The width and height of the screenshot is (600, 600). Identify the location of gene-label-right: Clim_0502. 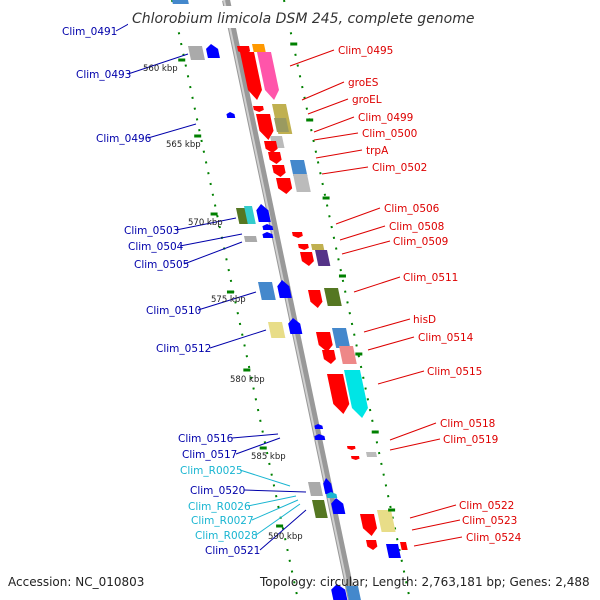
(399, 168).